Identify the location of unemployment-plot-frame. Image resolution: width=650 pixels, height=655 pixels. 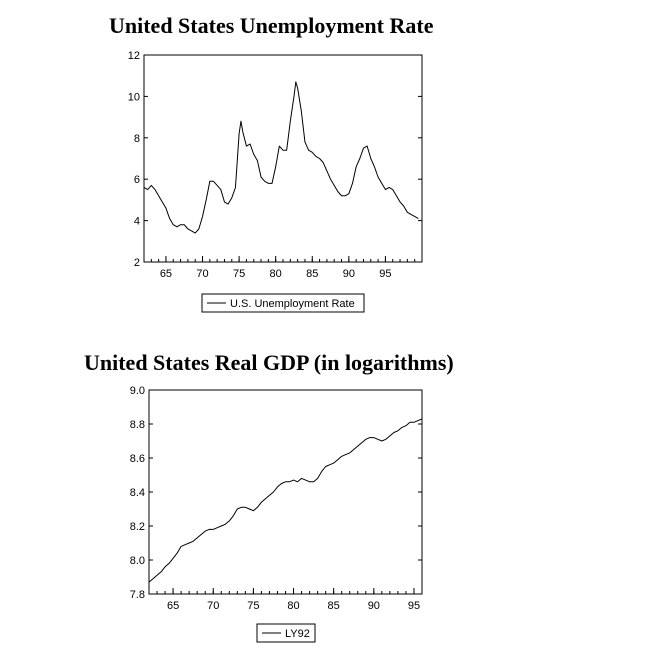
(283, 158).